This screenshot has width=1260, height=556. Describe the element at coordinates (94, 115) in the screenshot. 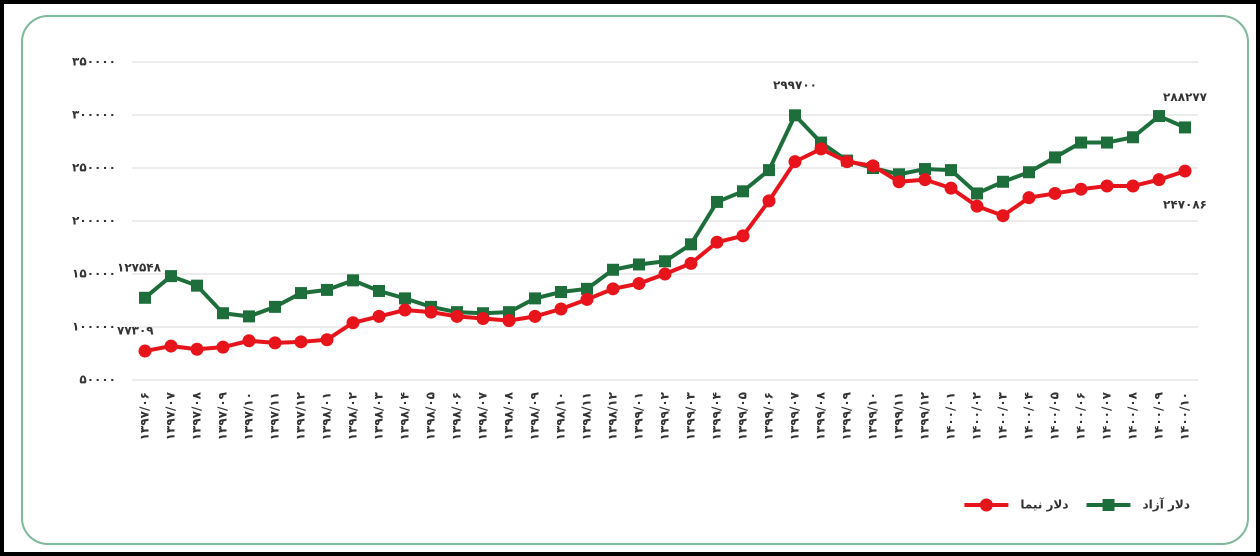

I see `y-tick-label: ۳۰۰۰۰۰` at that location.